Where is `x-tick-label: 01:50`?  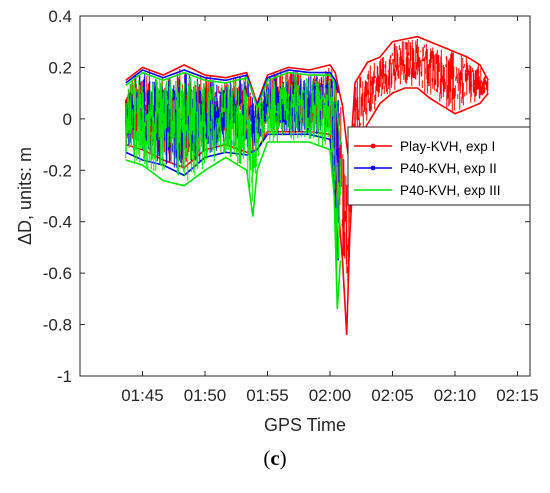 x-tick-label: 01:50 is located at coordinates (205, 395).